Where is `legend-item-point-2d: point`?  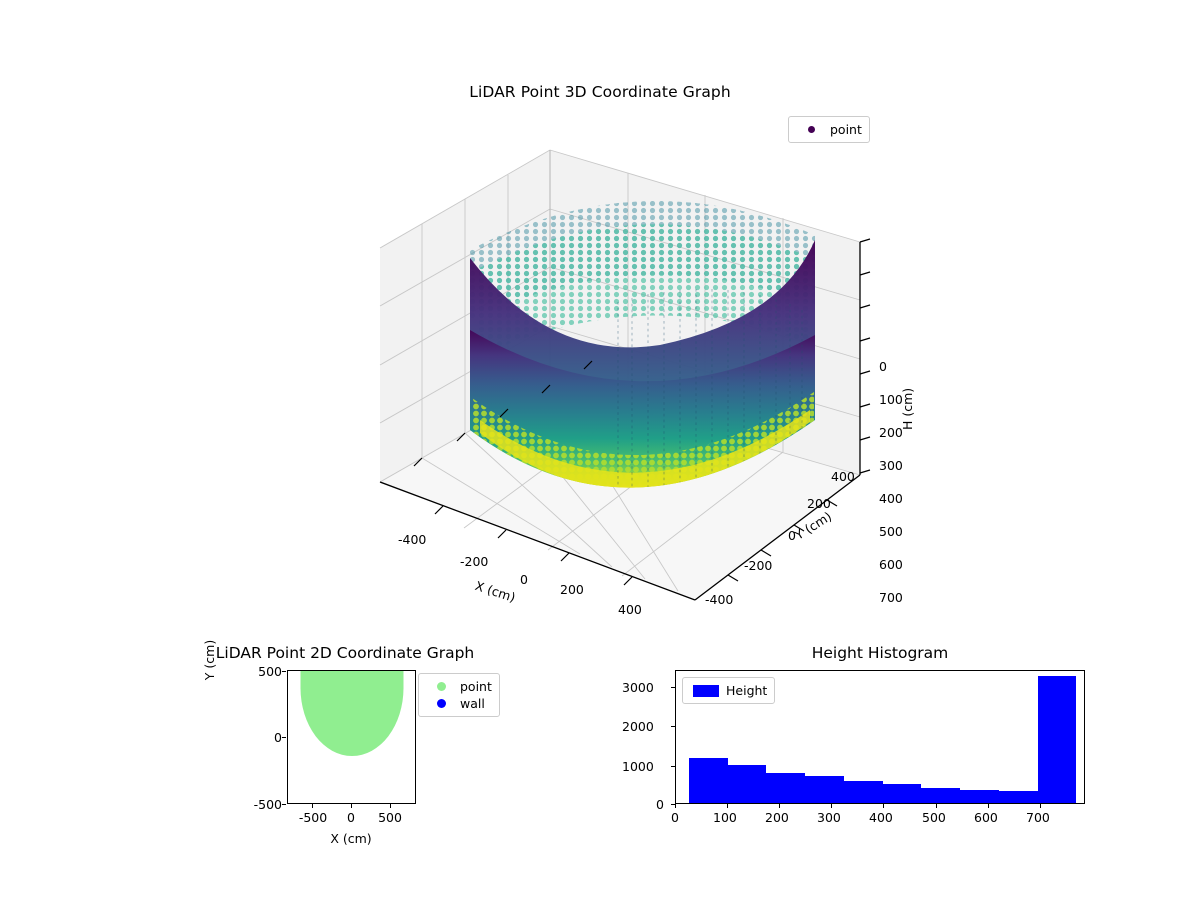 legend-item-point-2d: point is located at coordinates (459, 686).